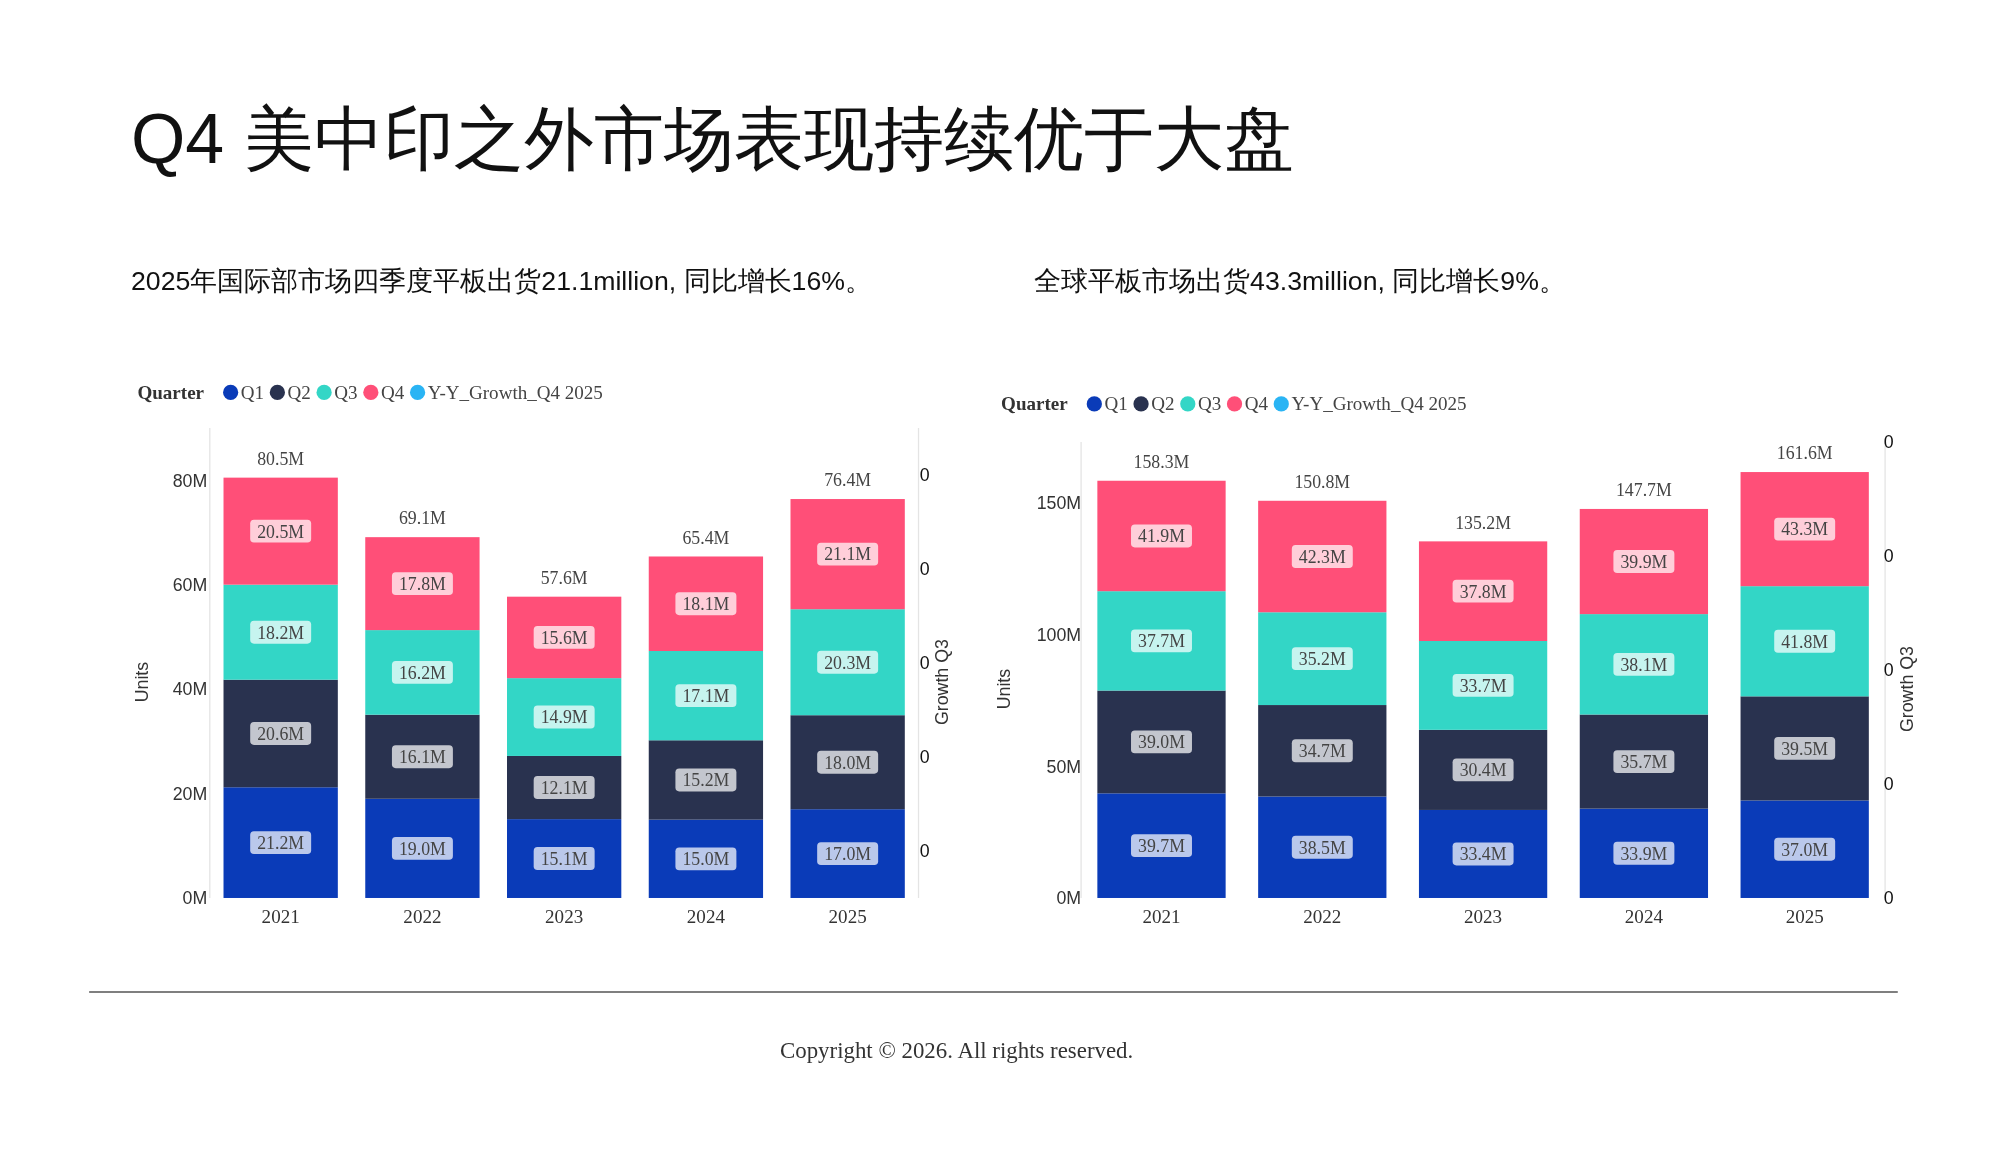 This screenshot has width=1992, height=1152. What do you see at coordinates (848, 480) in the screenshot?
I see `total-label: 76.4M` at bounding box center [848, 480].